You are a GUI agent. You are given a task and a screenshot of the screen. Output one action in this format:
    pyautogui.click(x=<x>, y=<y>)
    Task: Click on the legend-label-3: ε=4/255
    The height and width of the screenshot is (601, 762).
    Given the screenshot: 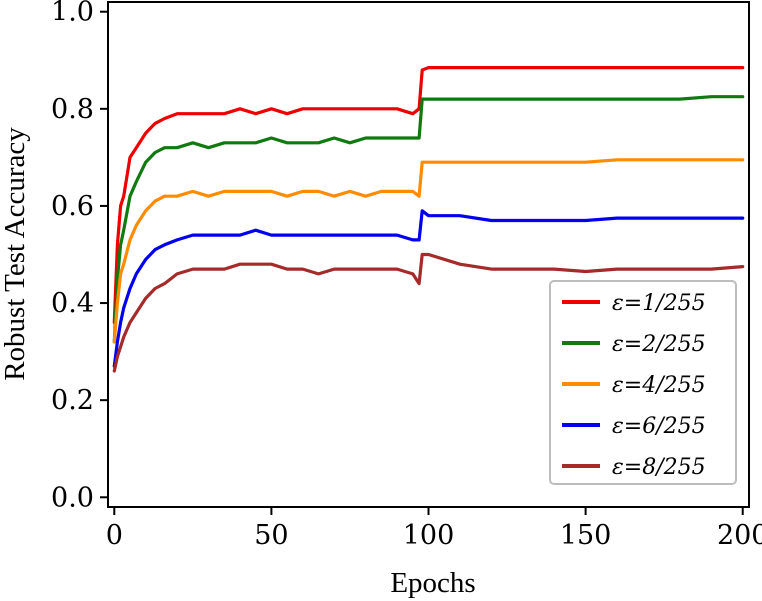 What is the action you would take?
    pyautogui.click(x=659, y=385)
    